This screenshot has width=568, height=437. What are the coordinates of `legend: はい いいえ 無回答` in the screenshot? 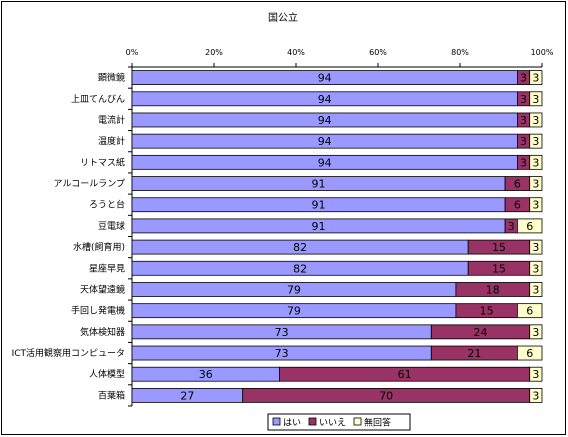 It's located at (339, 422).